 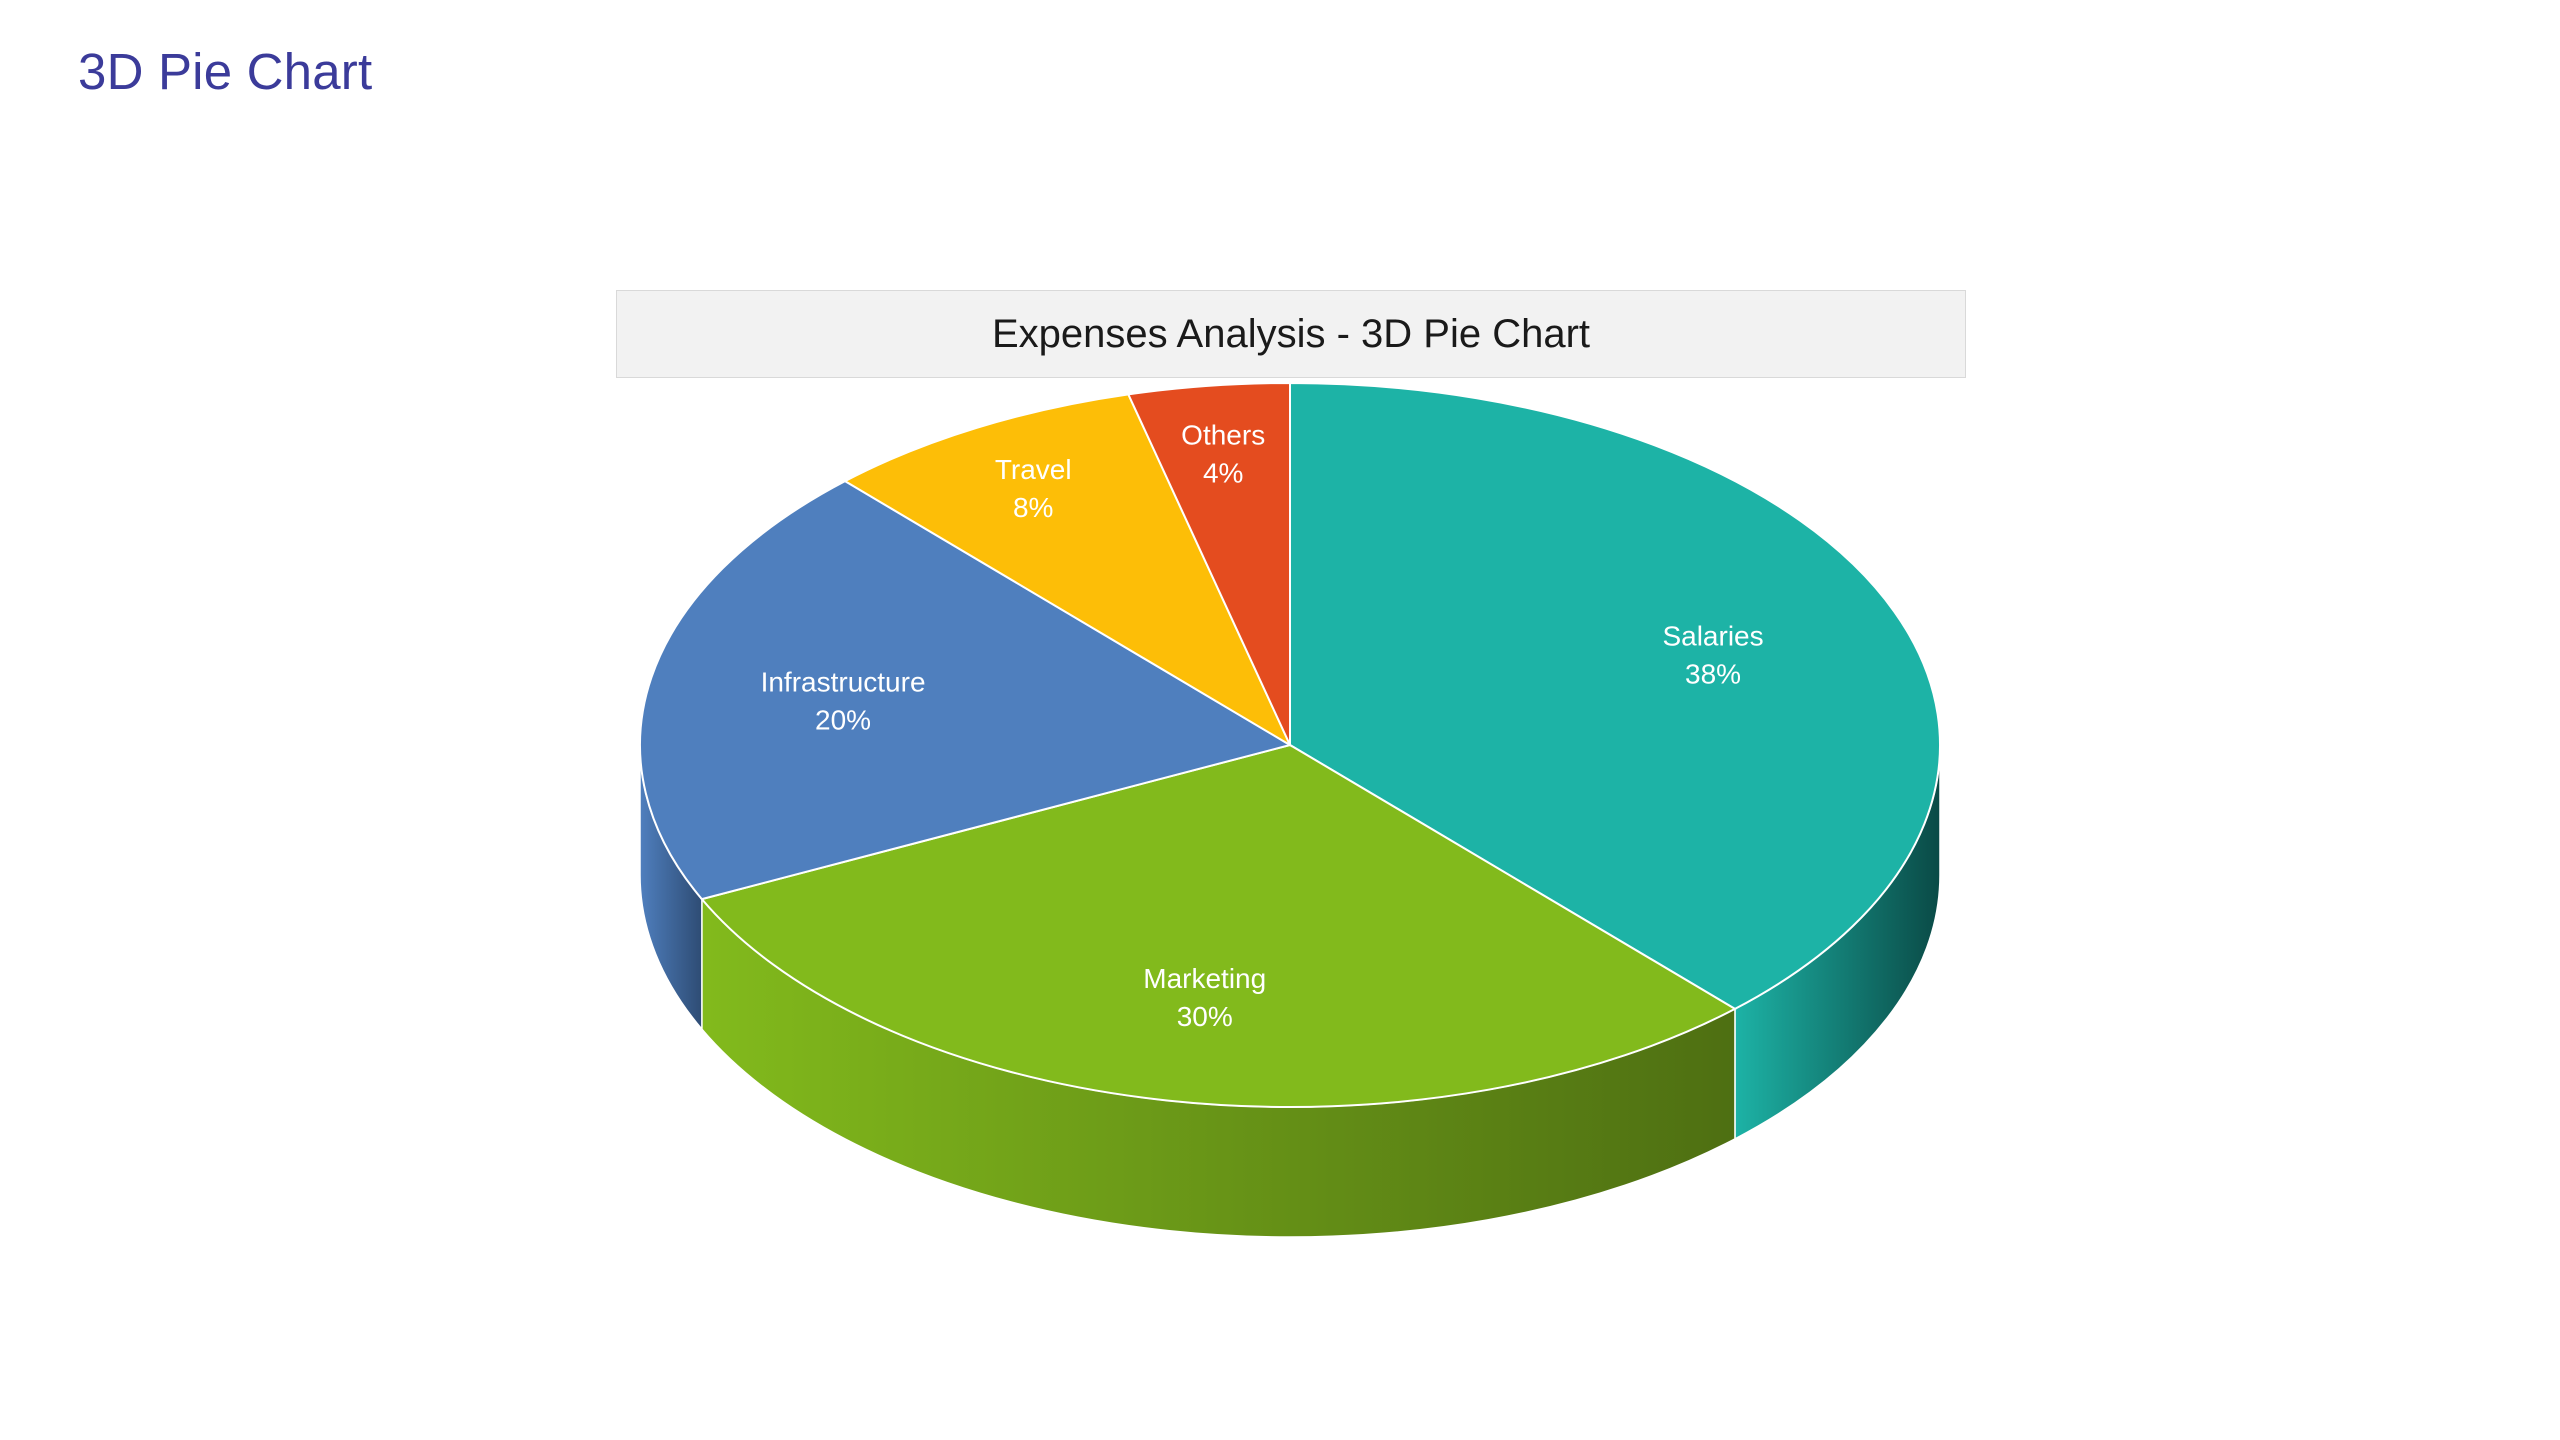 What do you see at coordinates (1223, 435) in the screenshot?
I see `slice-label-others: Others` at bounding box center [1223, 435].